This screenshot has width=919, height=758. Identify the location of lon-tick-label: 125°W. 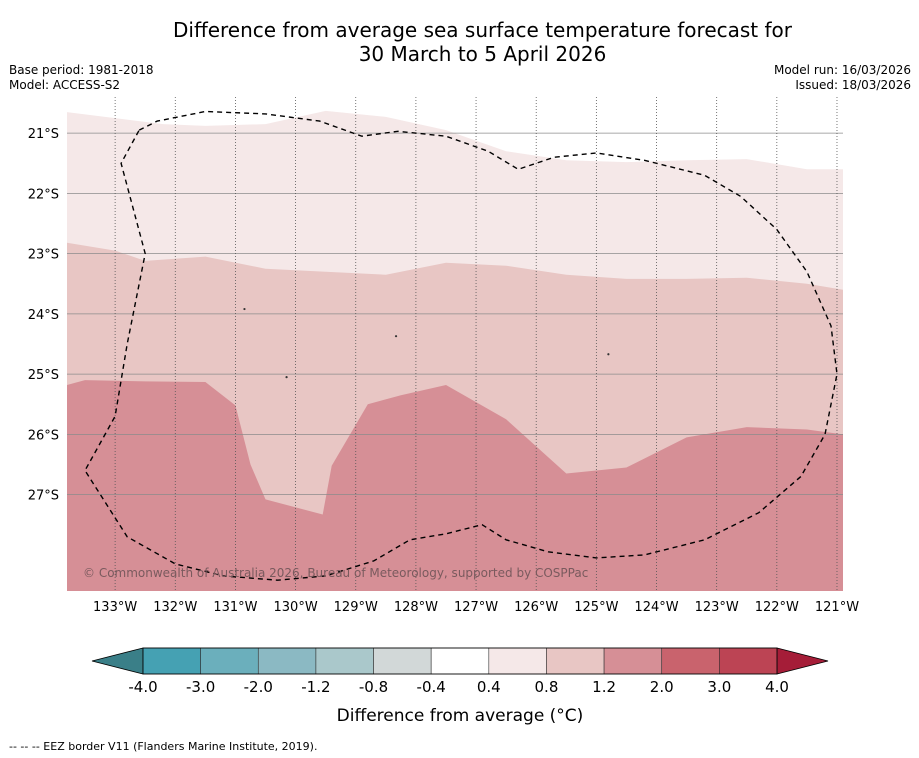
(596, 607).